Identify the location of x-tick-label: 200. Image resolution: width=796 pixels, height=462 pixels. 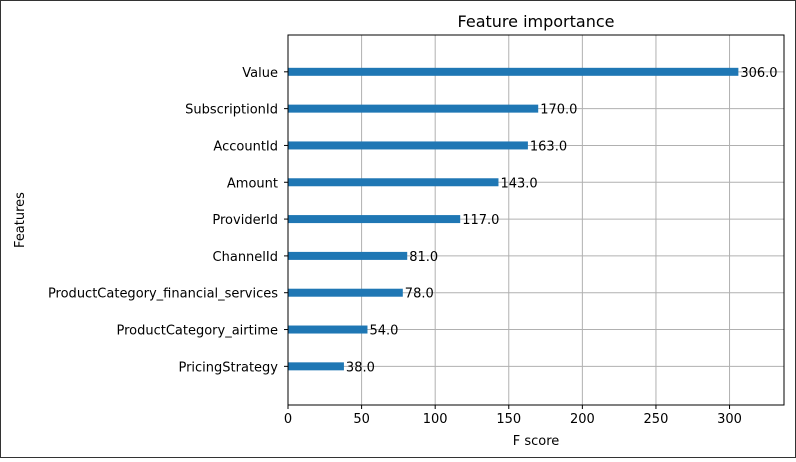
(582, 419).